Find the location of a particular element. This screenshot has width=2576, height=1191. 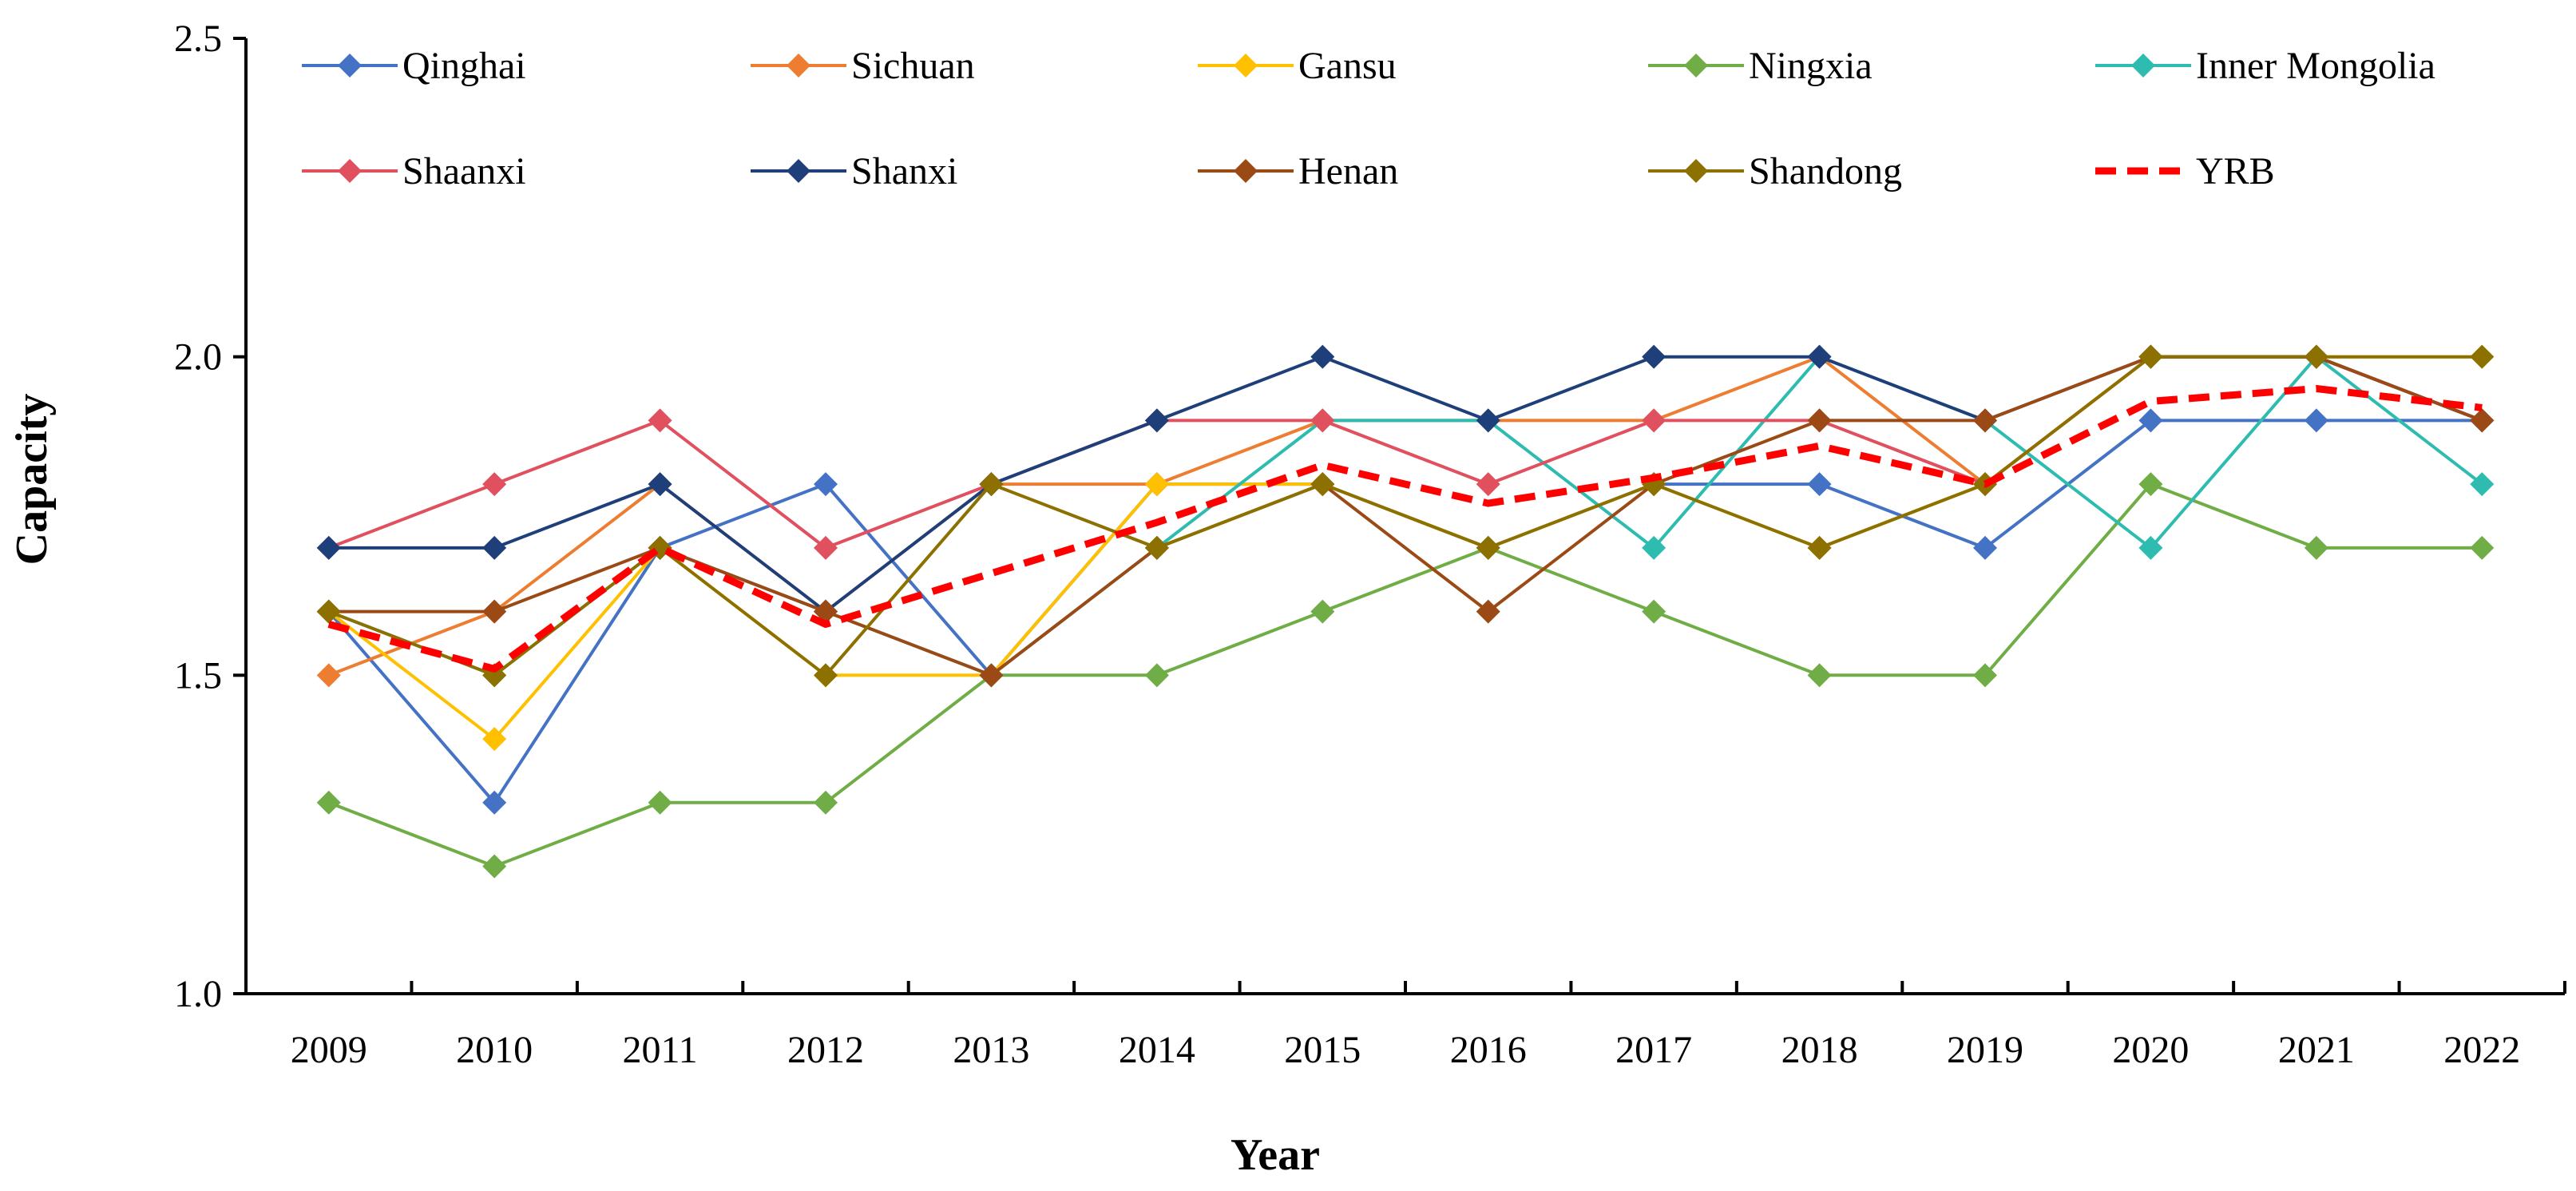

x-tick-label: 2020 is located at coordinates (2150, 1050).